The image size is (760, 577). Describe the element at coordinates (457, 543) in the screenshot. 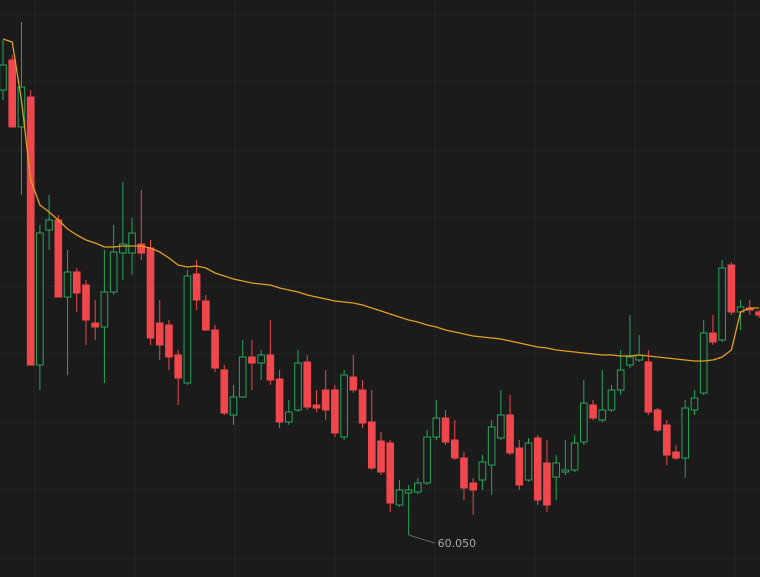

I see `low-label: 60.050` at that location.